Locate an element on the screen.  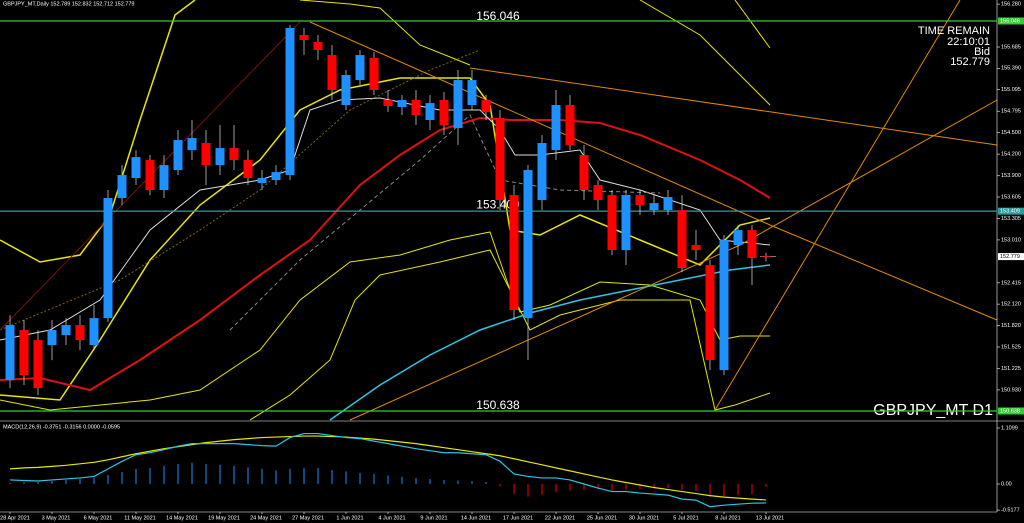
y-tick-label: 154.200 is located at coordinates (1011, 155).